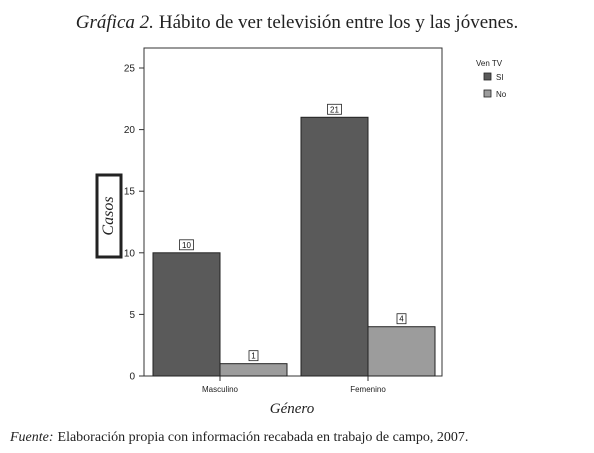  I want to click on bar-si-masculino, so click(186, 314).